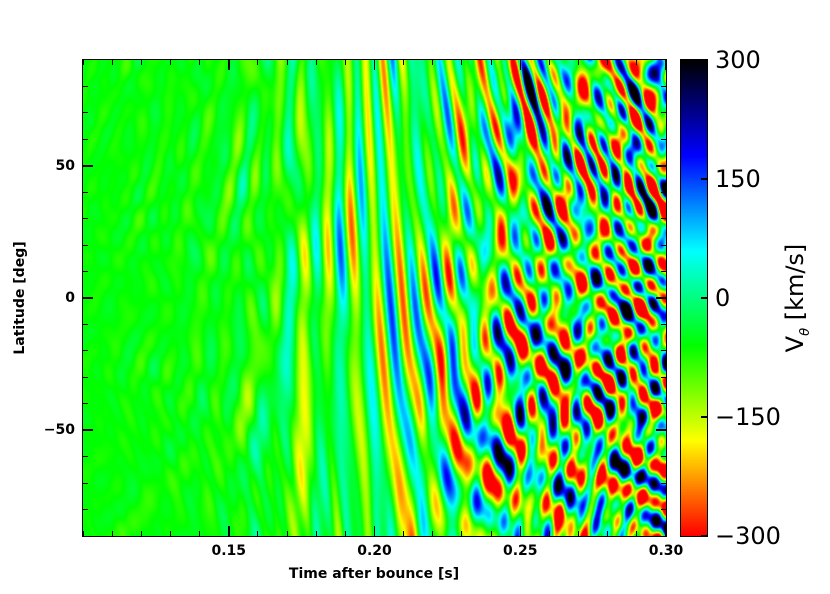  What do you see at coordinates (795, 344) in the screenshot?
I see `colorbar-label-main: V` at bounding box center [795, 344].